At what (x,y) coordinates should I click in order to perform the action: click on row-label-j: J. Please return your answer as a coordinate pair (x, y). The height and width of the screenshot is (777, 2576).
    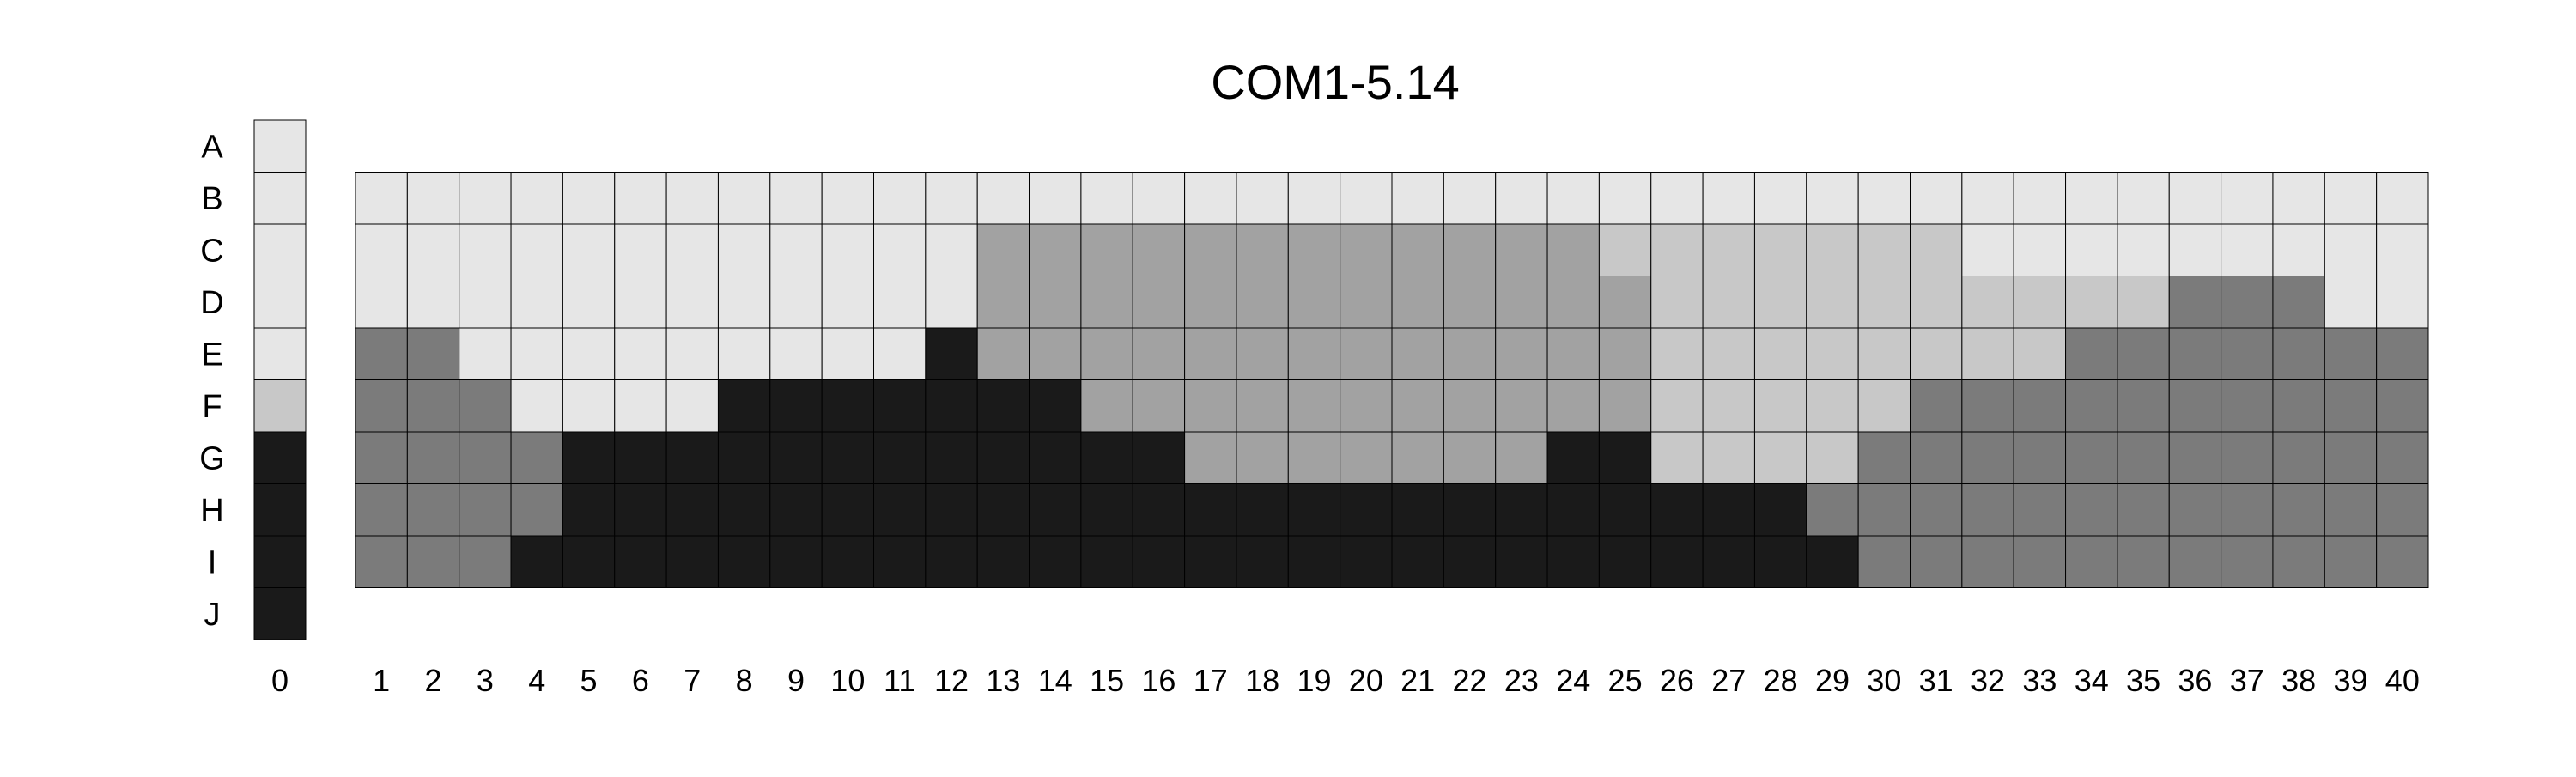
    Looking at the image, I should click on (213, 615).